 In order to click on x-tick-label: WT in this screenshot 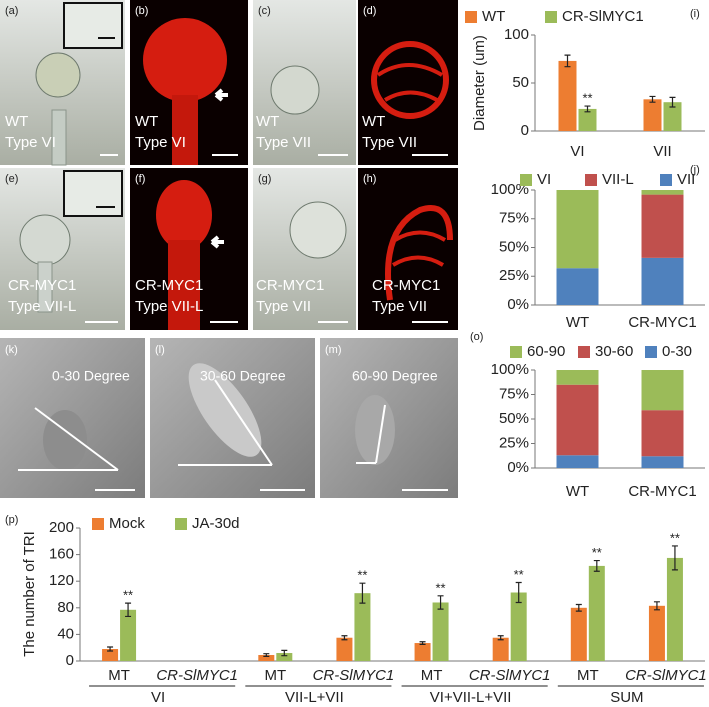, I will do `click(577, 491)`.